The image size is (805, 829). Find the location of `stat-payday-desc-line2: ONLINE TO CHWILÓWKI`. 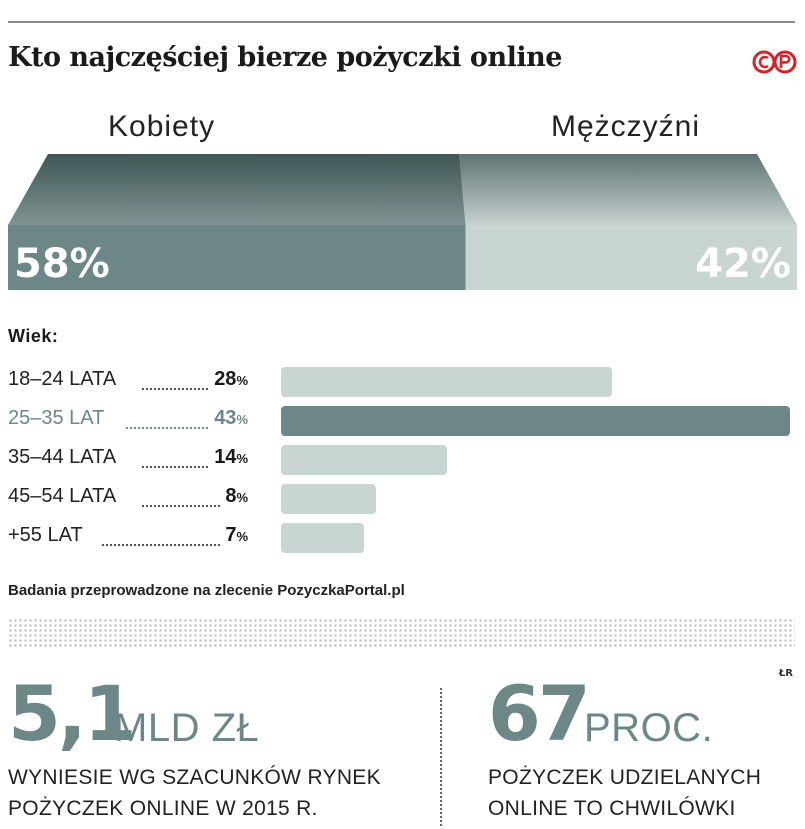

stat-payday-desc-line2: ONLINE TO CHWILÓWKI is located at coordinates (612, 808).